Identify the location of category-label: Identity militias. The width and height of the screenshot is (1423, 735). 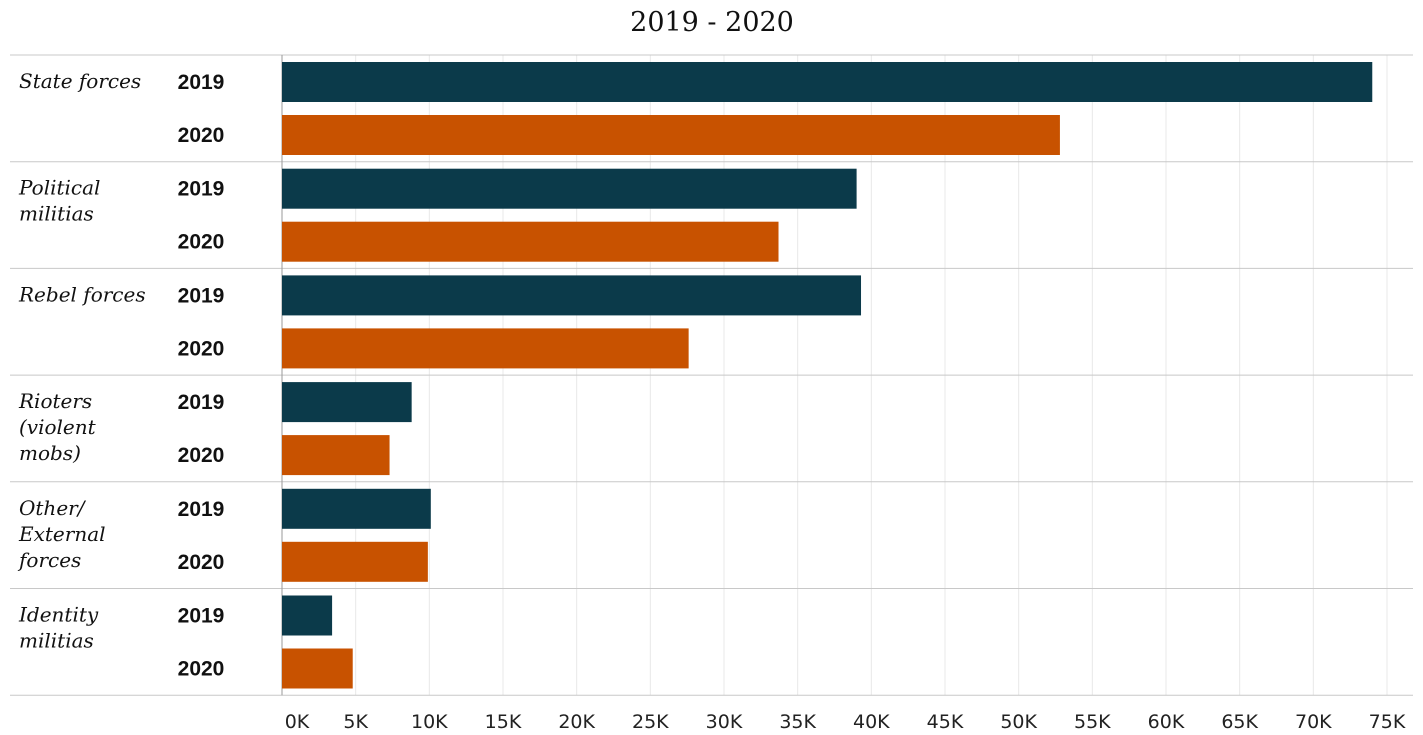
(58, 628).